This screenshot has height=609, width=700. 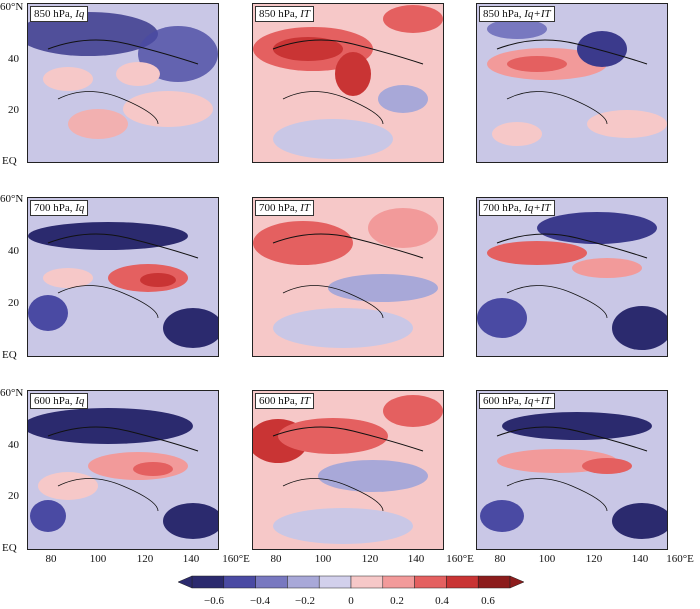 I want to click on colorbar-tick: 0, so click(x=351, y=601).